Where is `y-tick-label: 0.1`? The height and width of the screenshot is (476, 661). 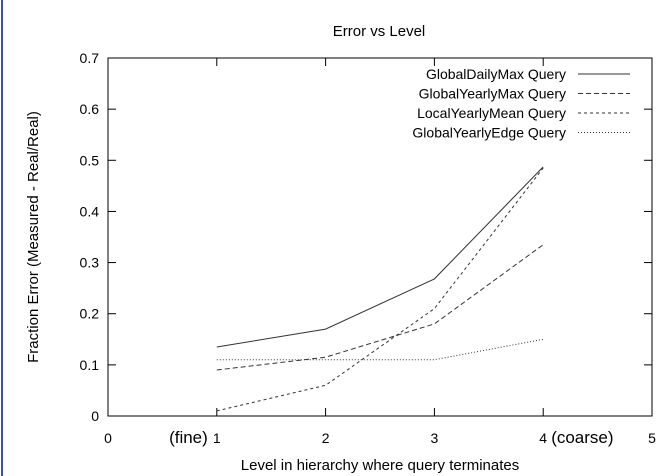
y-tick-label: 0.1 is located at coordinates (90, 365).